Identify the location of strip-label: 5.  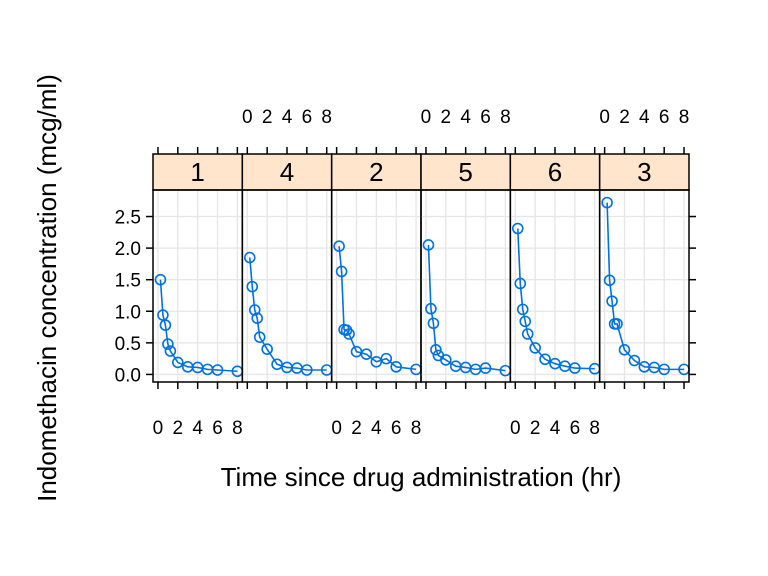
(465, 172).